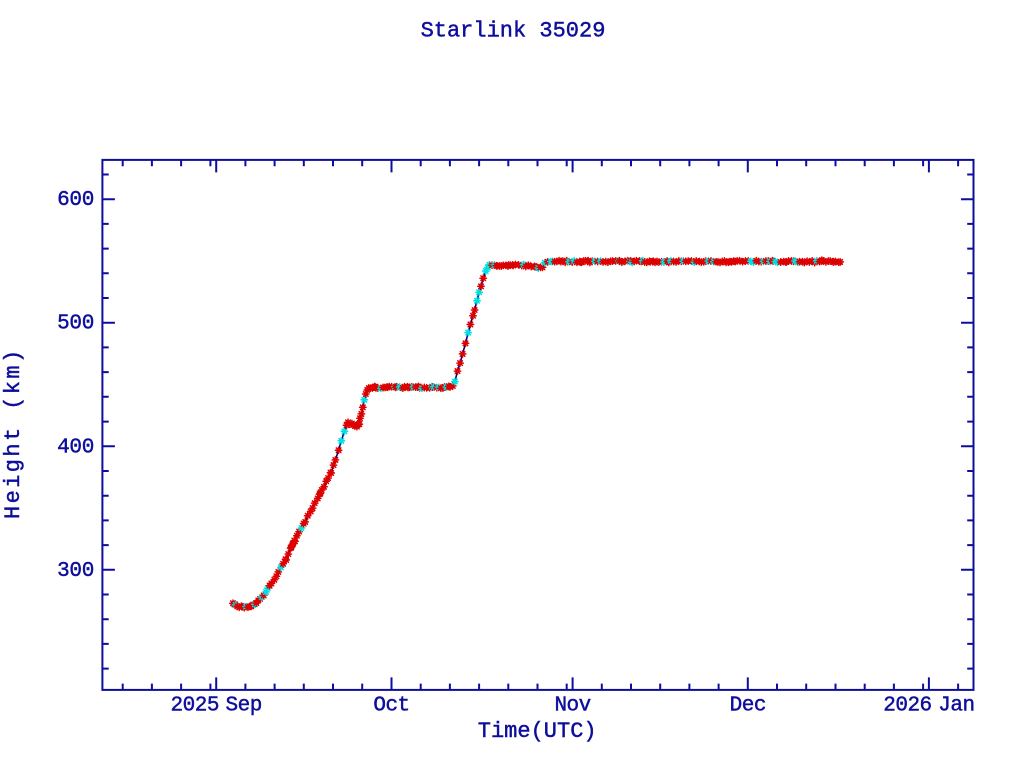  I want to click on svg-text: 2026 Jan, so click(928, 705).